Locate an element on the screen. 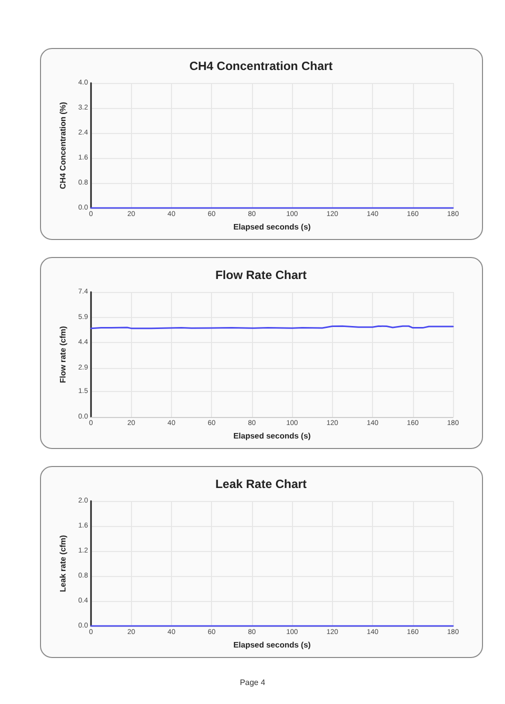 The height and width of the screenshot is (704, 505). chart-title: CH4 Concentration Chart is located at coordinates (261, 66).